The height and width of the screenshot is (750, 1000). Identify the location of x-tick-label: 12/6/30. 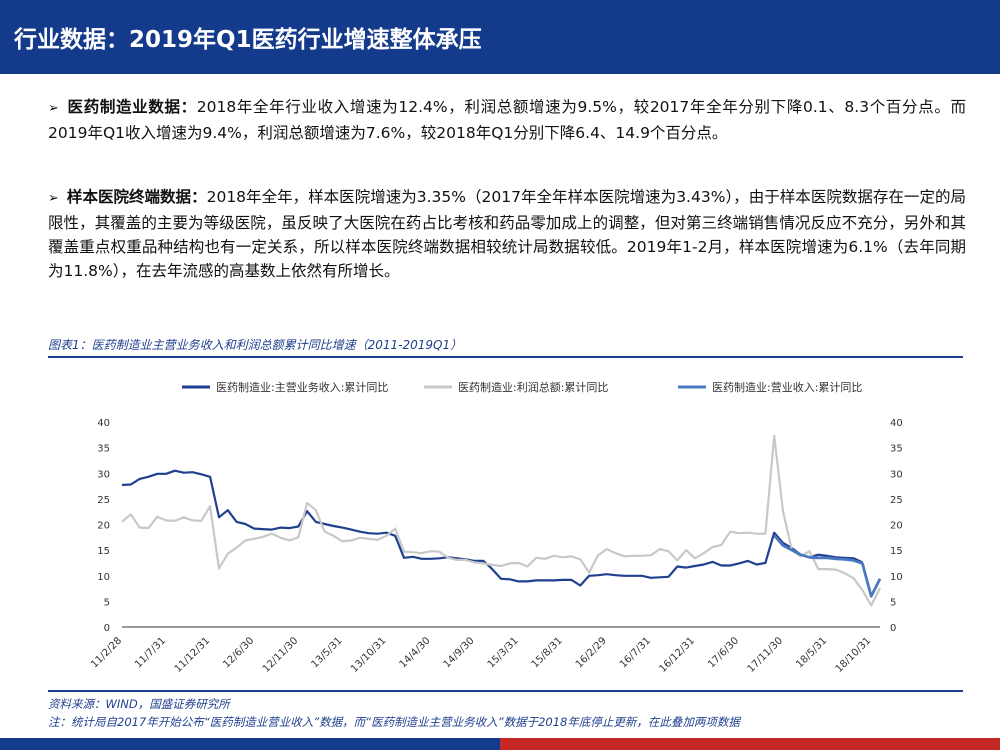
(238, 652).